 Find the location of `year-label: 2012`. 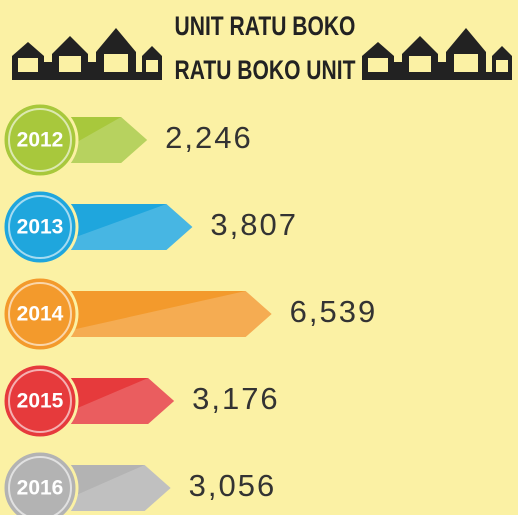

year-label: 2012 is located at coordinates (40, 140).